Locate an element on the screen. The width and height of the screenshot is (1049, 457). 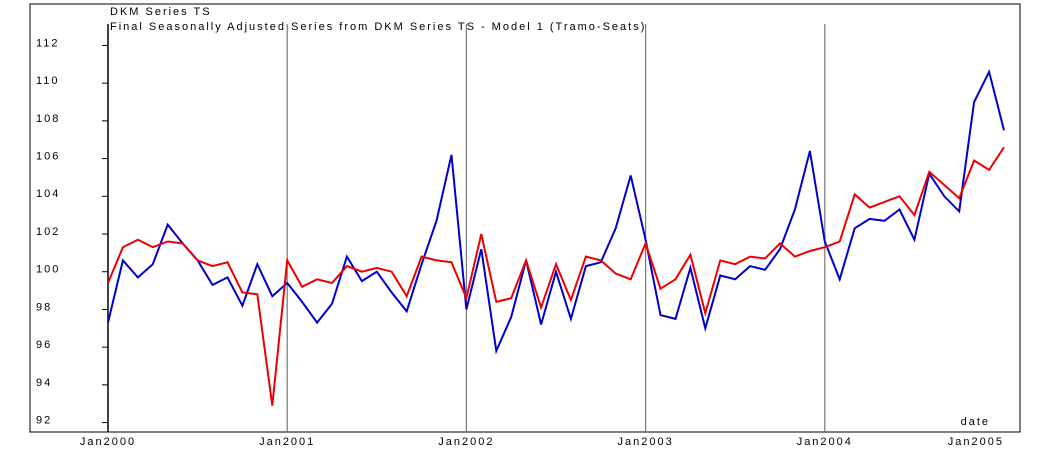
y-tick-label: 96 is located at coordinates (44, 345).